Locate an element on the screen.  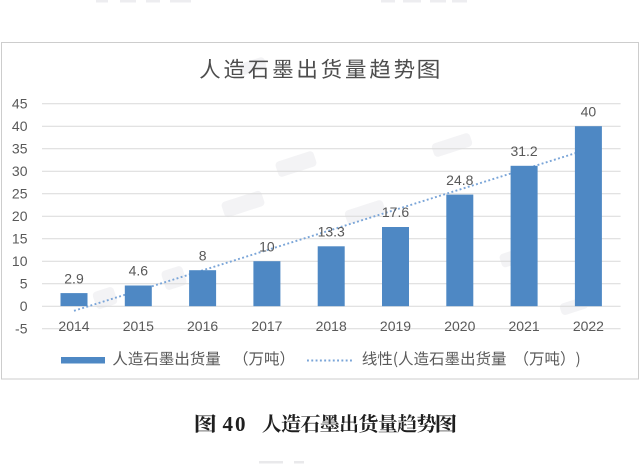
svg-text: 2017 is located at coordinates (266, 326).